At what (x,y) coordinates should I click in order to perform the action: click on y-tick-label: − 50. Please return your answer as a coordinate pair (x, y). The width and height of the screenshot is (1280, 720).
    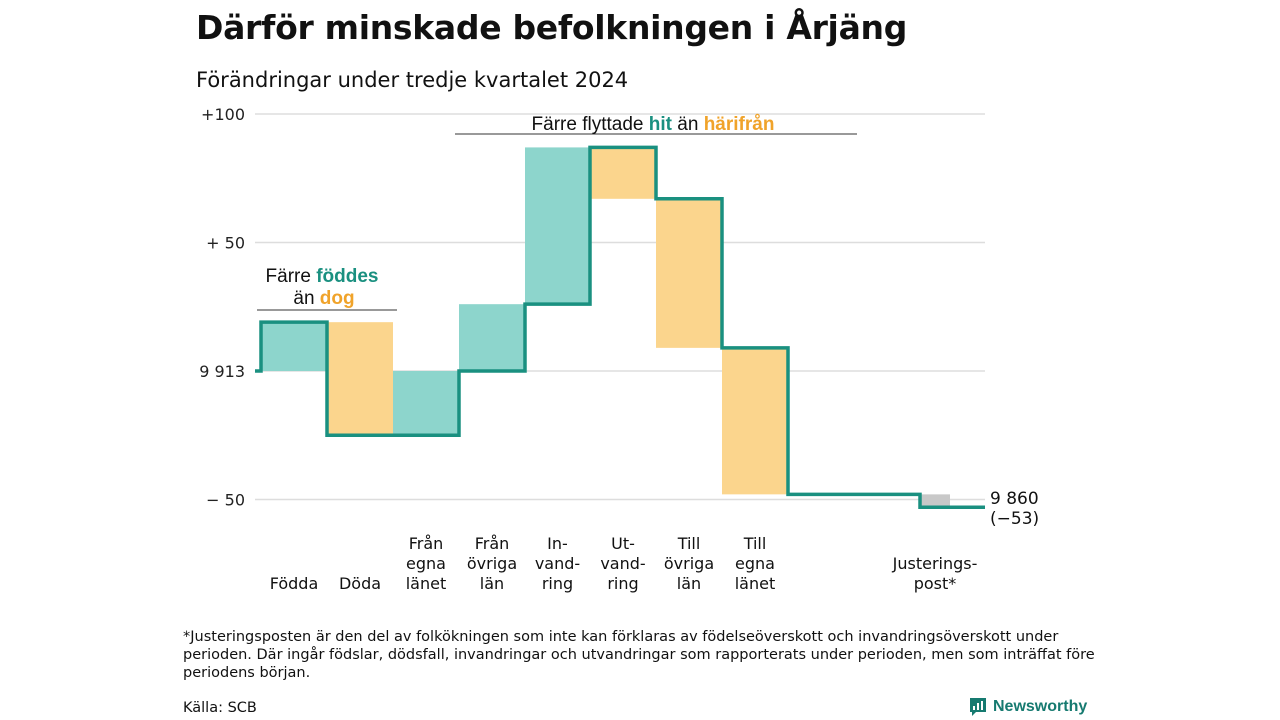
    Looking at the image, I should click on (225, 500).